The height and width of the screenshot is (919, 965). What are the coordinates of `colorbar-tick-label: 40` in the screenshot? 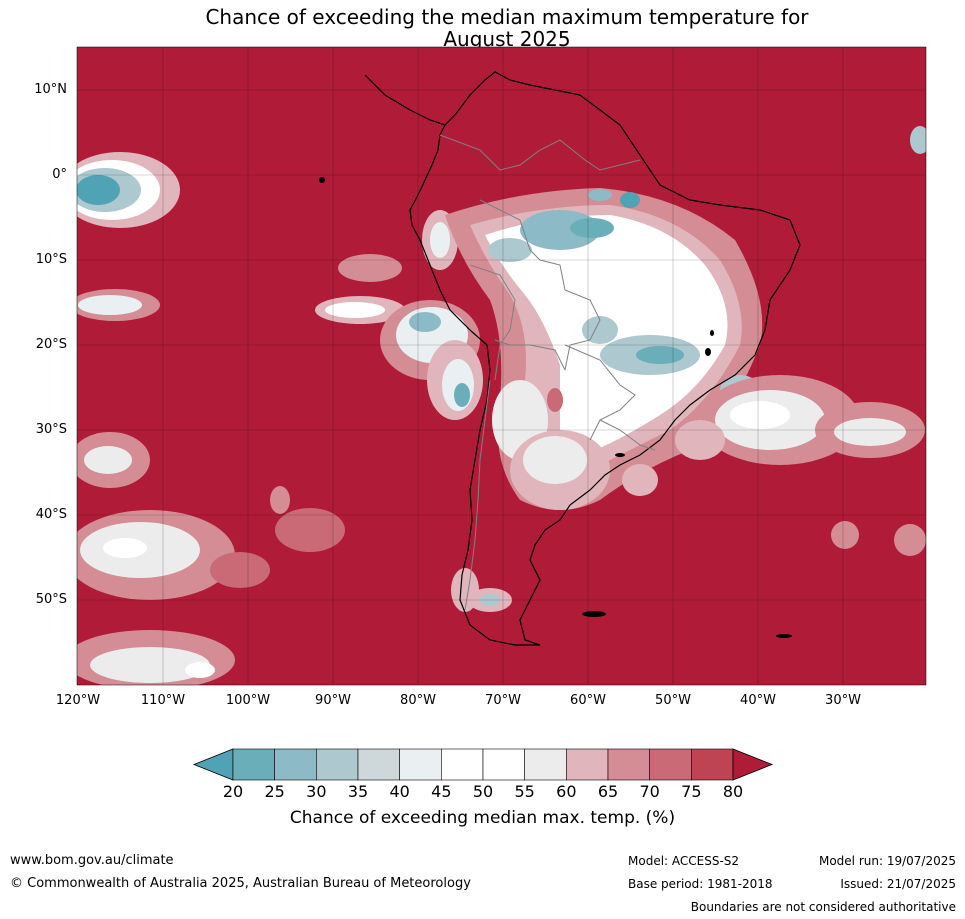 It's located at (399, 791).